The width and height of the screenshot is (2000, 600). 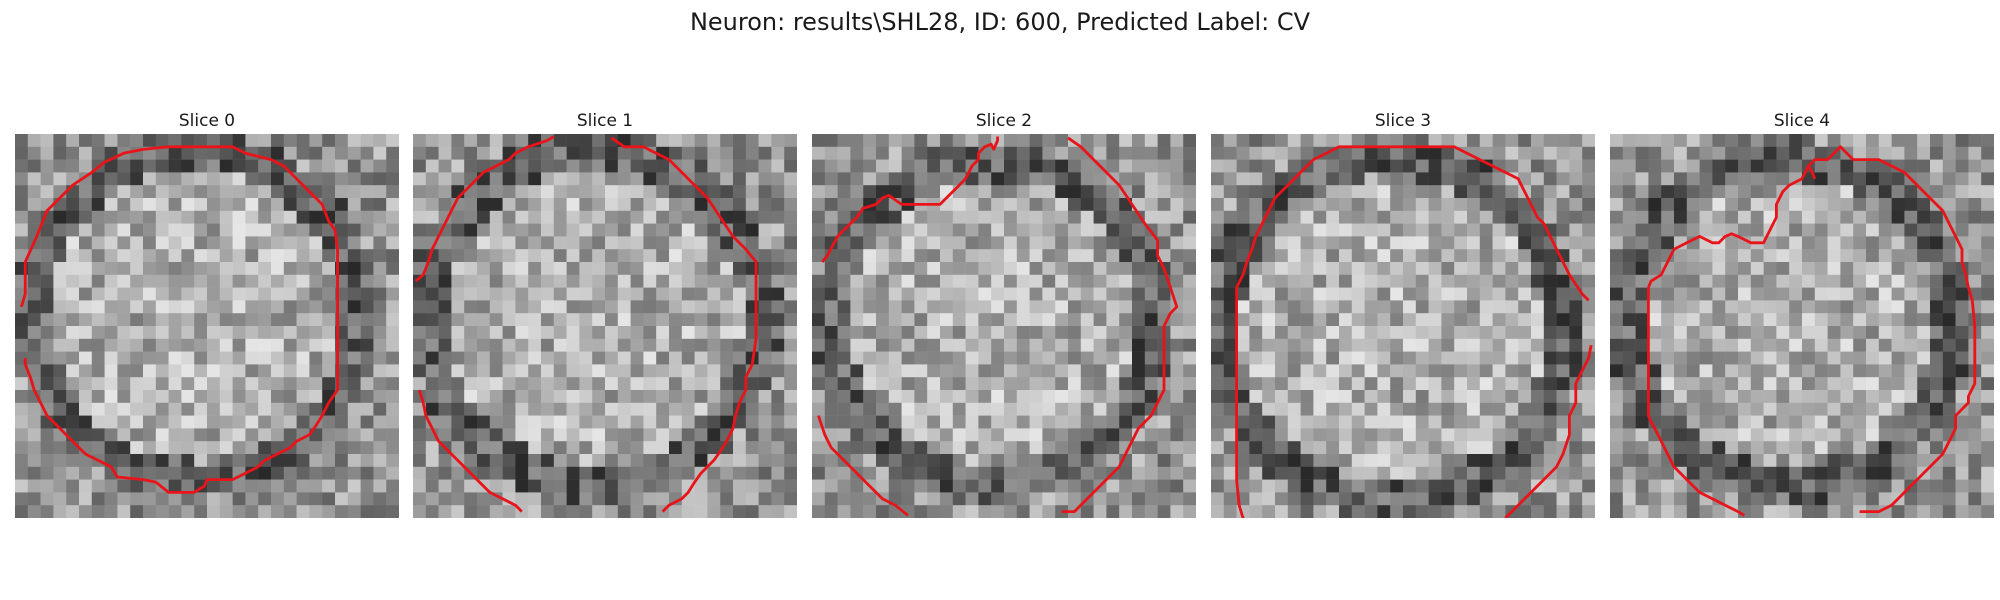 What do you see at coordinates (1004, 121) in the screenshot?
I see `slice-title: Slice 2` at bounding box center [1004, 121].